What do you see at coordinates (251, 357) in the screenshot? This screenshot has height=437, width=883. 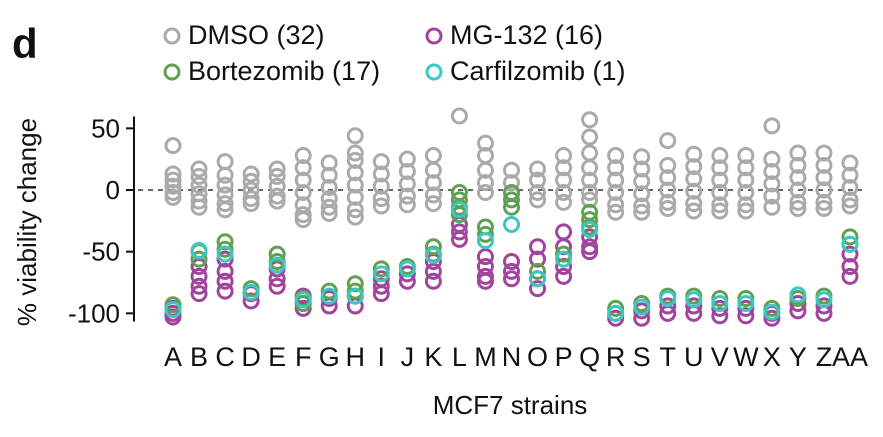 I see `x-tick-label: D` at bounding box center [251, 357].